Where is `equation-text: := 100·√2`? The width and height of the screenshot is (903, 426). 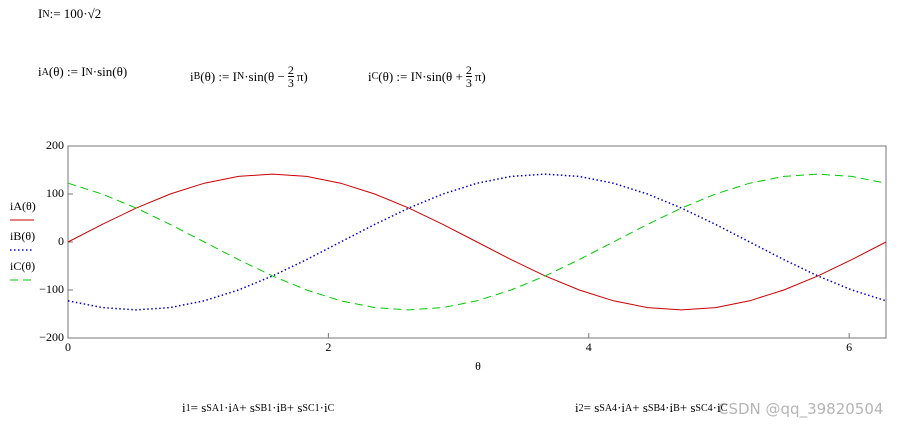
equation-text: := 100·√2 is located at coordinates (75, 13).